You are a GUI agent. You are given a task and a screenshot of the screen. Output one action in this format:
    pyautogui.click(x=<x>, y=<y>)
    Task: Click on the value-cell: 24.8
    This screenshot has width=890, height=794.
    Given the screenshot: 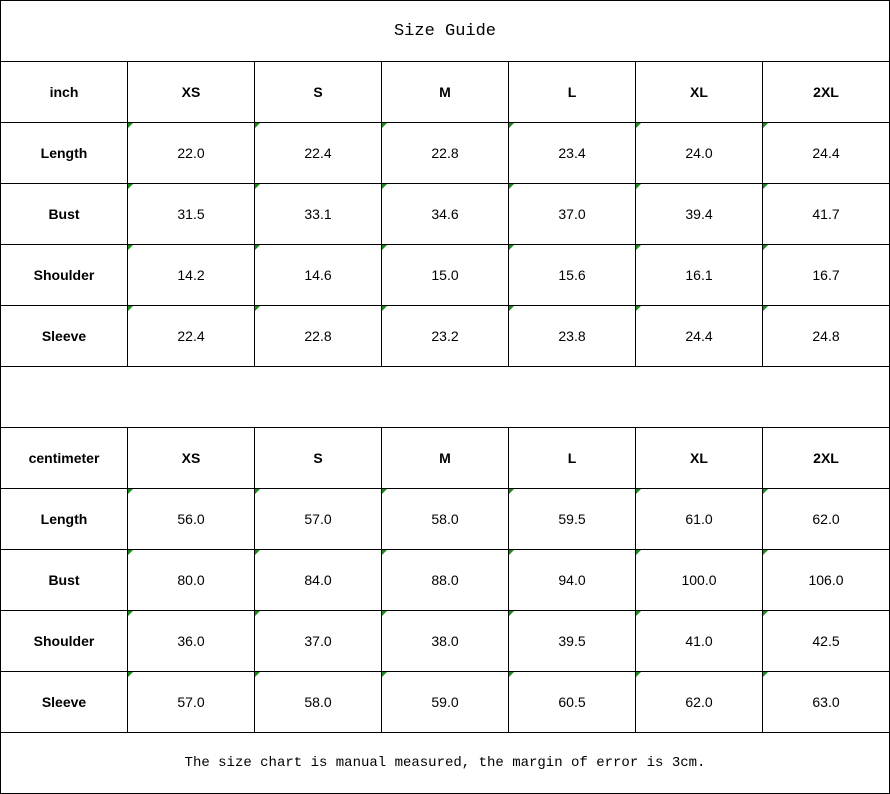 What is the action you would take?
    pyautogui.click(x=826, y=336)
    